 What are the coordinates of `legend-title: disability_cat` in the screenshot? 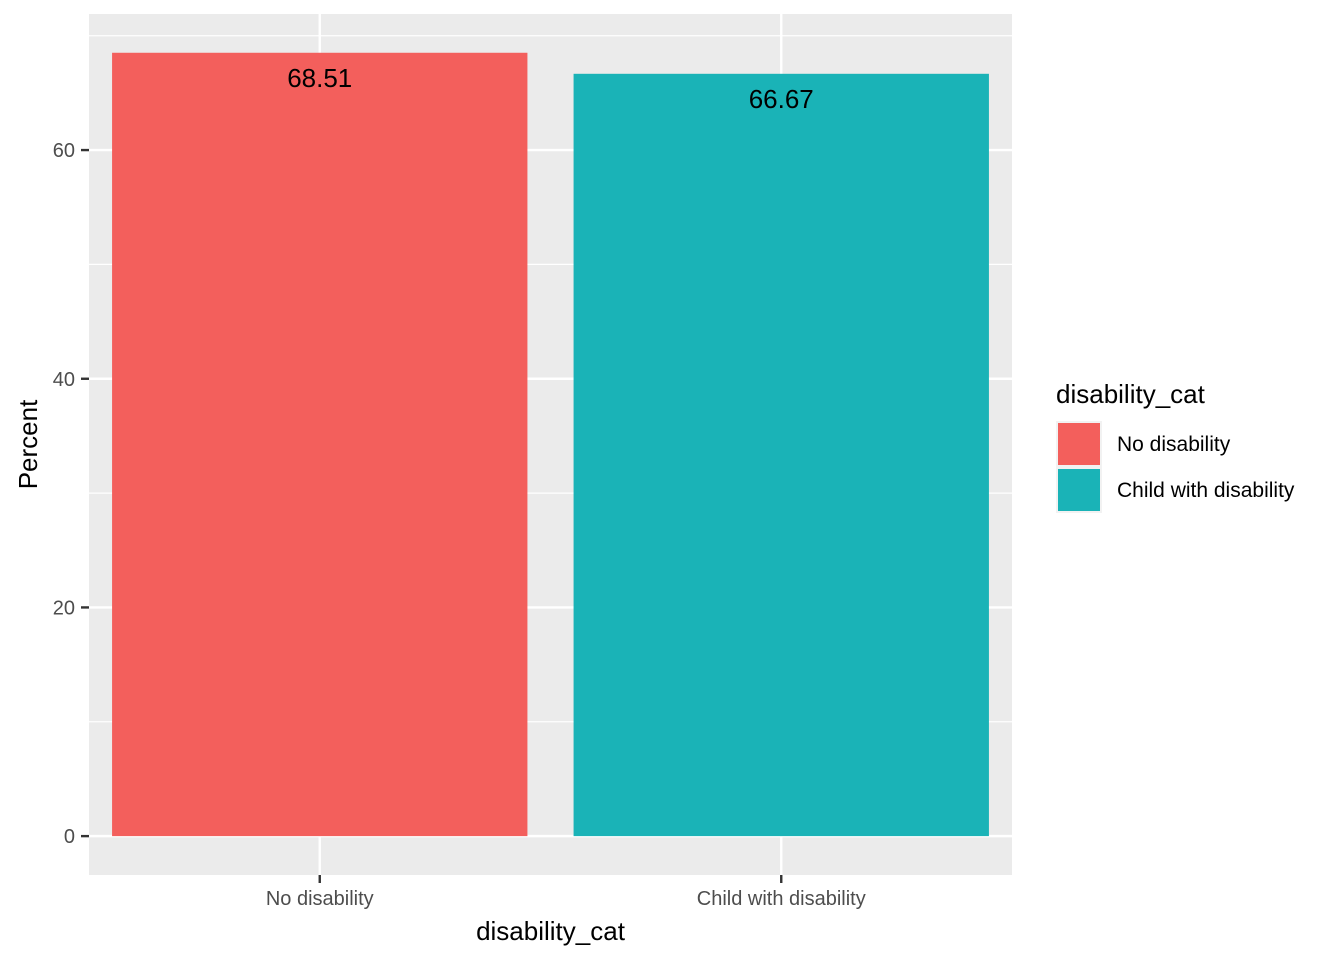 It's located at (1131, 394).